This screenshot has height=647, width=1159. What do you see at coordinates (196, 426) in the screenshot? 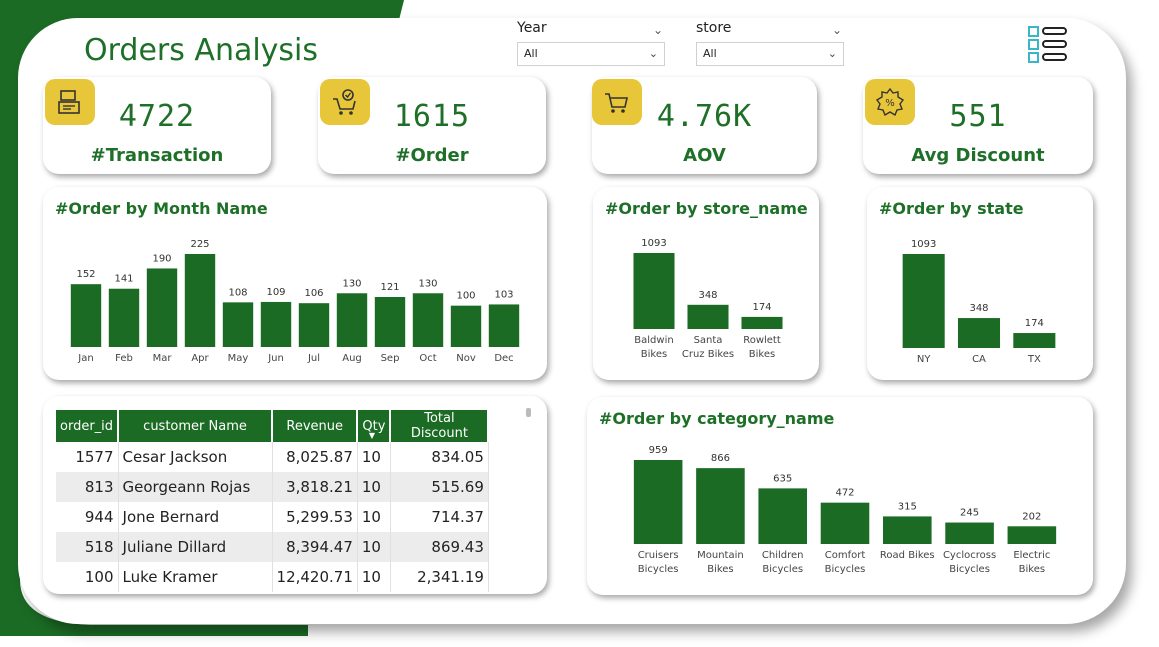
I see `column-header-customer-name: customer Name` at bounding box center [196, 426].